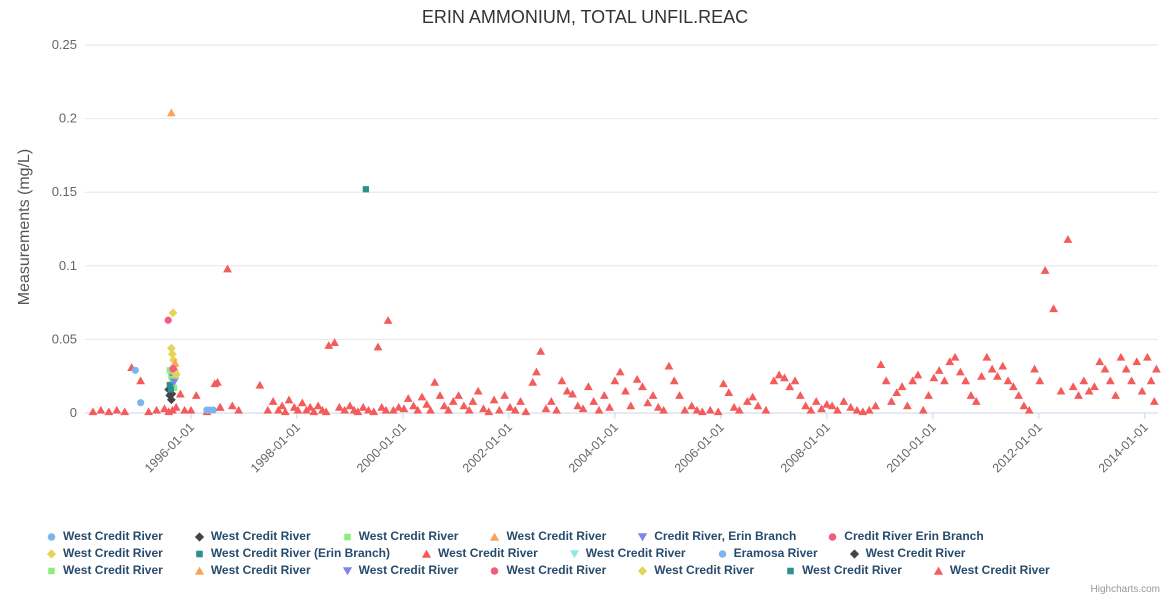  What do you see at coordinates (716, 536) in the screenshot?
I see `legend-item: Credit River, Erin Branch` at bounding box center [716, 536].